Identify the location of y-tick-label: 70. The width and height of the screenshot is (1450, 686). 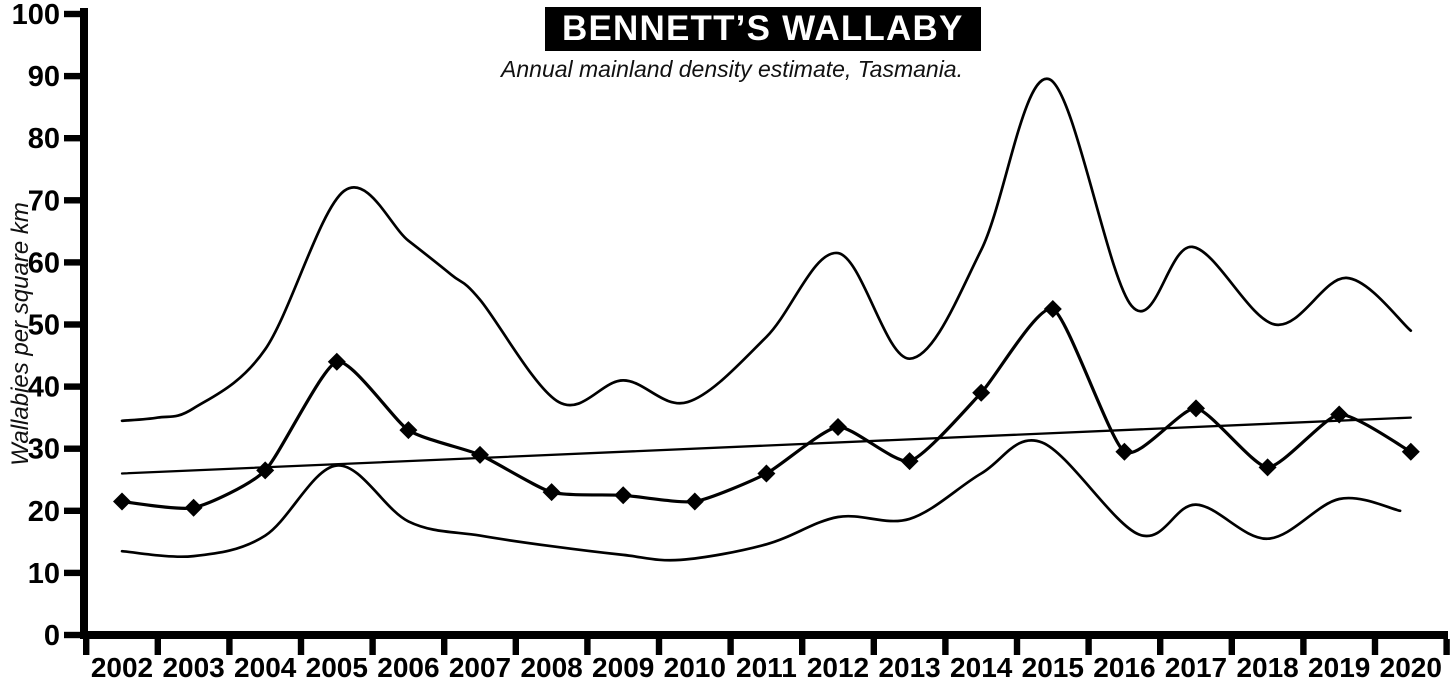
(44, 201).